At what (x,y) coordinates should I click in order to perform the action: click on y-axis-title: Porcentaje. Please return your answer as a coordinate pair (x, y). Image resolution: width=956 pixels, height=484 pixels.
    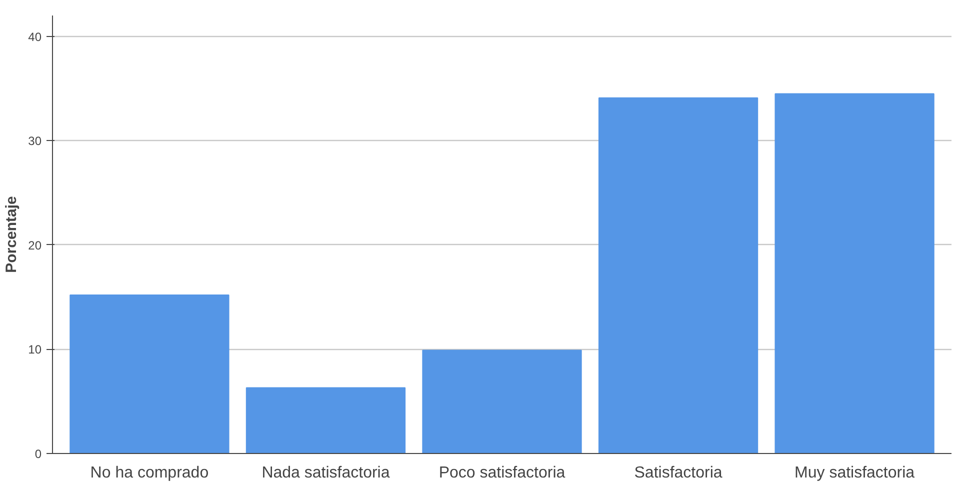
    Looking at the image, I should click on (11, 234).